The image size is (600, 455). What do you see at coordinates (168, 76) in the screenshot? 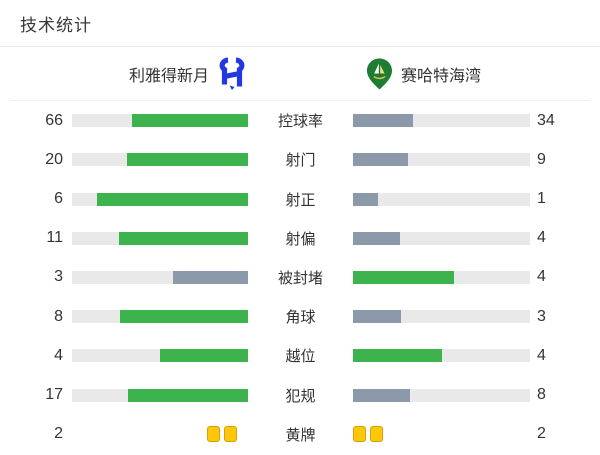
I see `home-team-name: 利雅得新月` at bounding box center [168, 76].